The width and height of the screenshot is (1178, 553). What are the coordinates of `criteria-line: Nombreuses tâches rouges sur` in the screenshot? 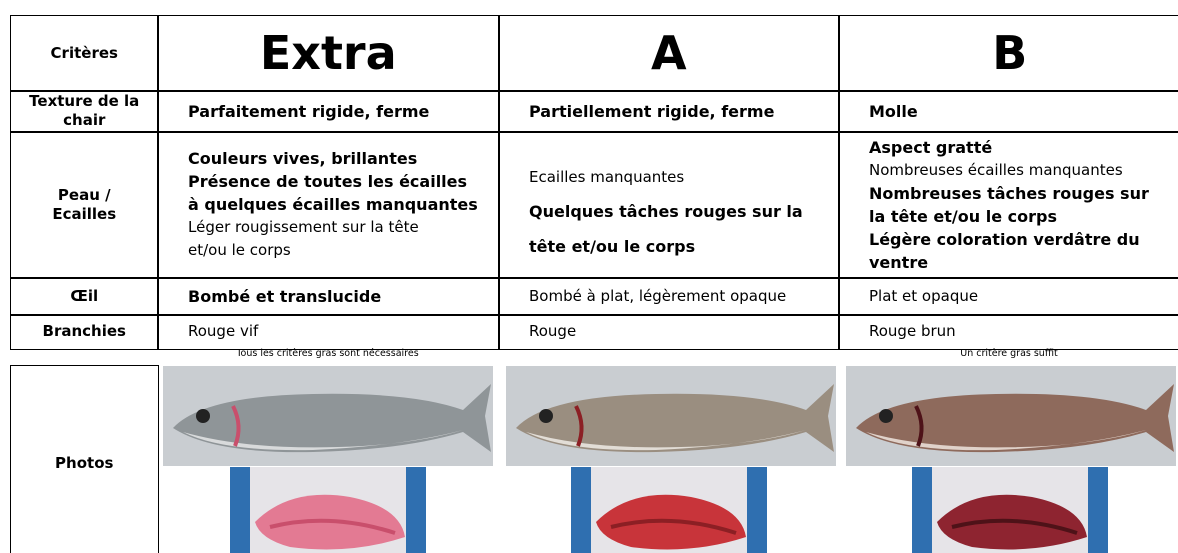 It's located at (1009, 193).